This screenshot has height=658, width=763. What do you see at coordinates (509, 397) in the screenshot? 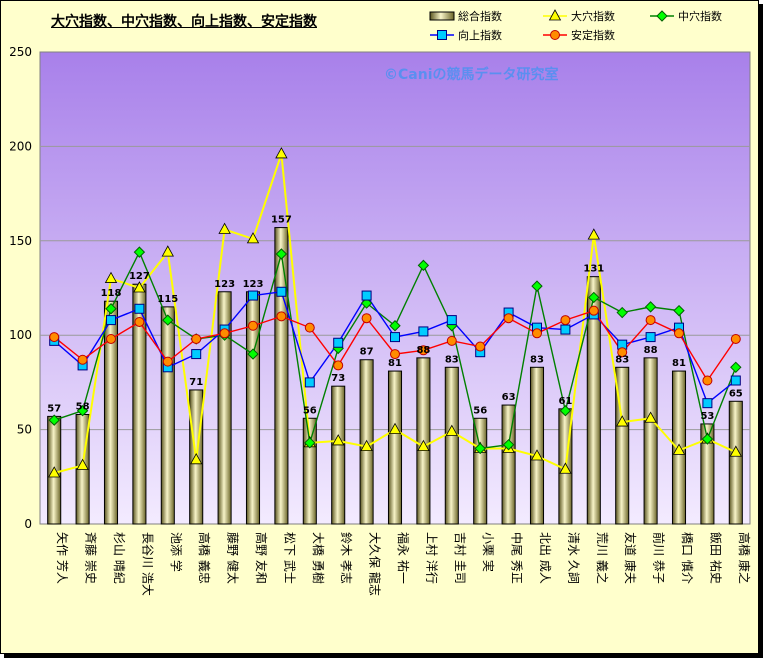
I see `bar-data-label: 63` at bounding box center [509, 397].